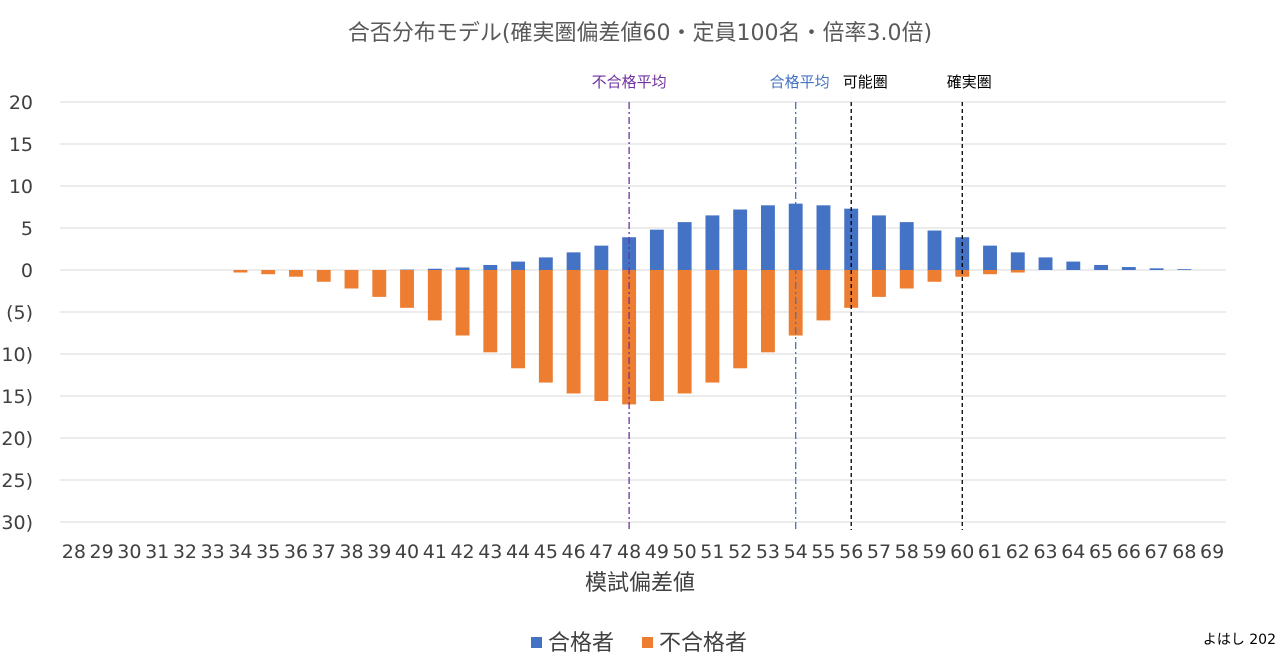 The height and width of the screenshot is (670, 1280). I want to click on x-tick-label: 57, so click(879, 552).